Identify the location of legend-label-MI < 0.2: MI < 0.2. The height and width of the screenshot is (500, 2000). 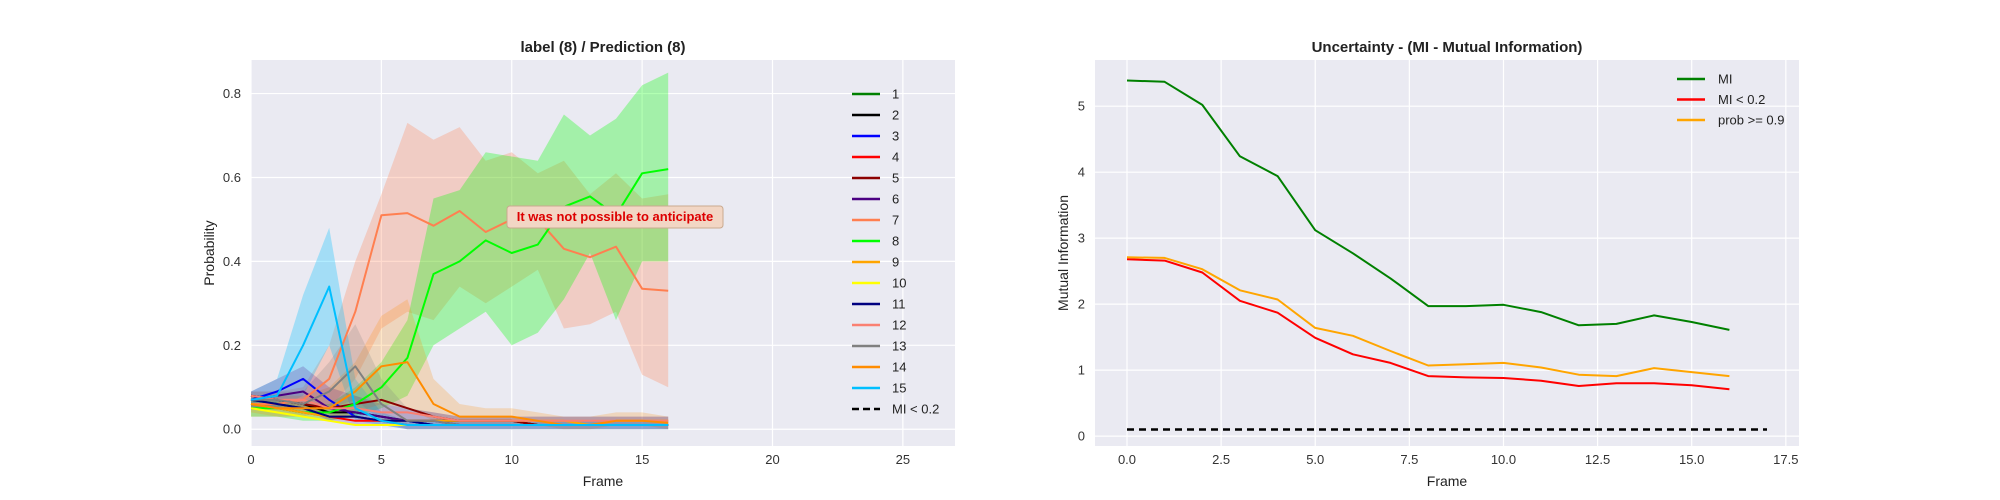
(1741, 99).